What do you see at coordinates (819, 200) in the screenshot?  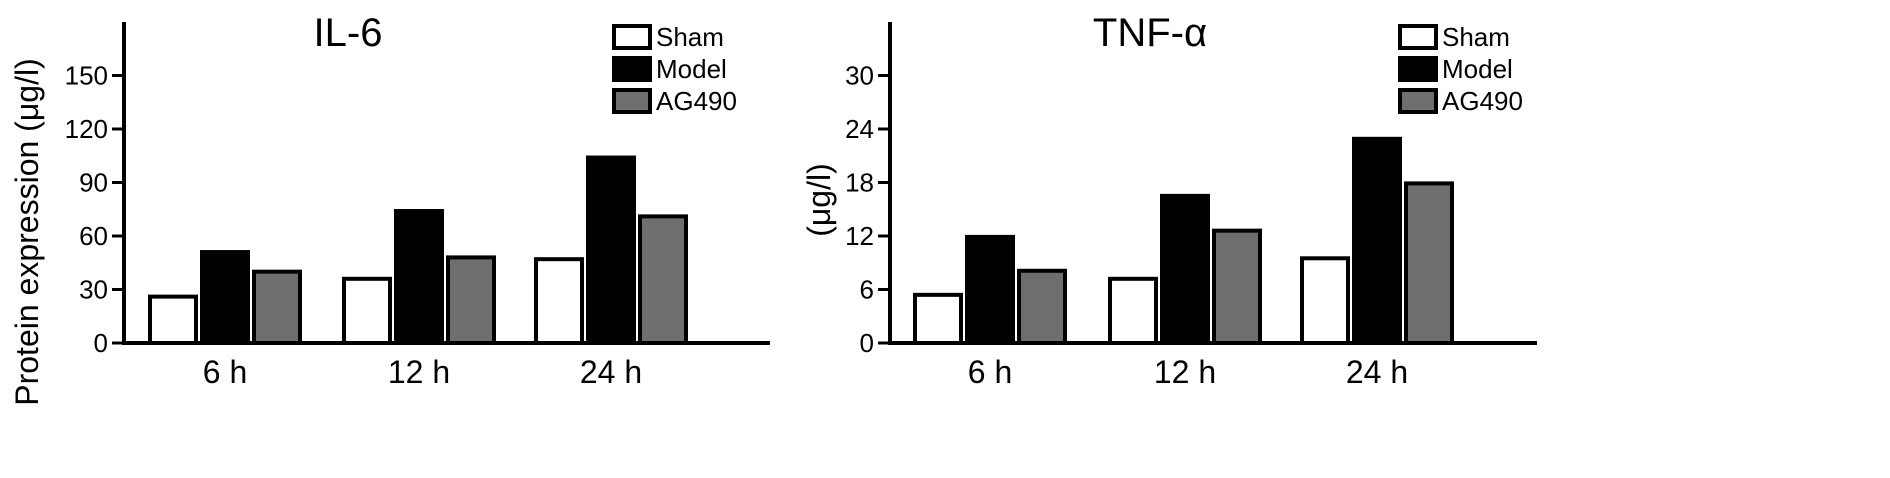 I see `y-axis-label: (μg/l)` at bounding box center [819, 200].